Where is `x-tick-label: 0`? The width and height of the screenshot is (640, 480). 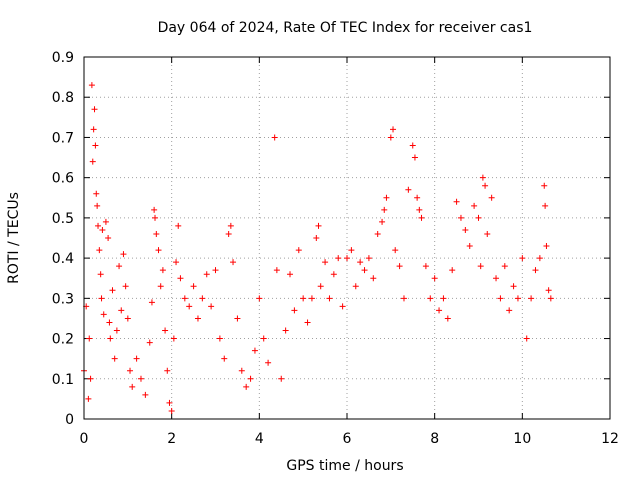
x-tick-label: 0 is located at coordinates (84, 439).